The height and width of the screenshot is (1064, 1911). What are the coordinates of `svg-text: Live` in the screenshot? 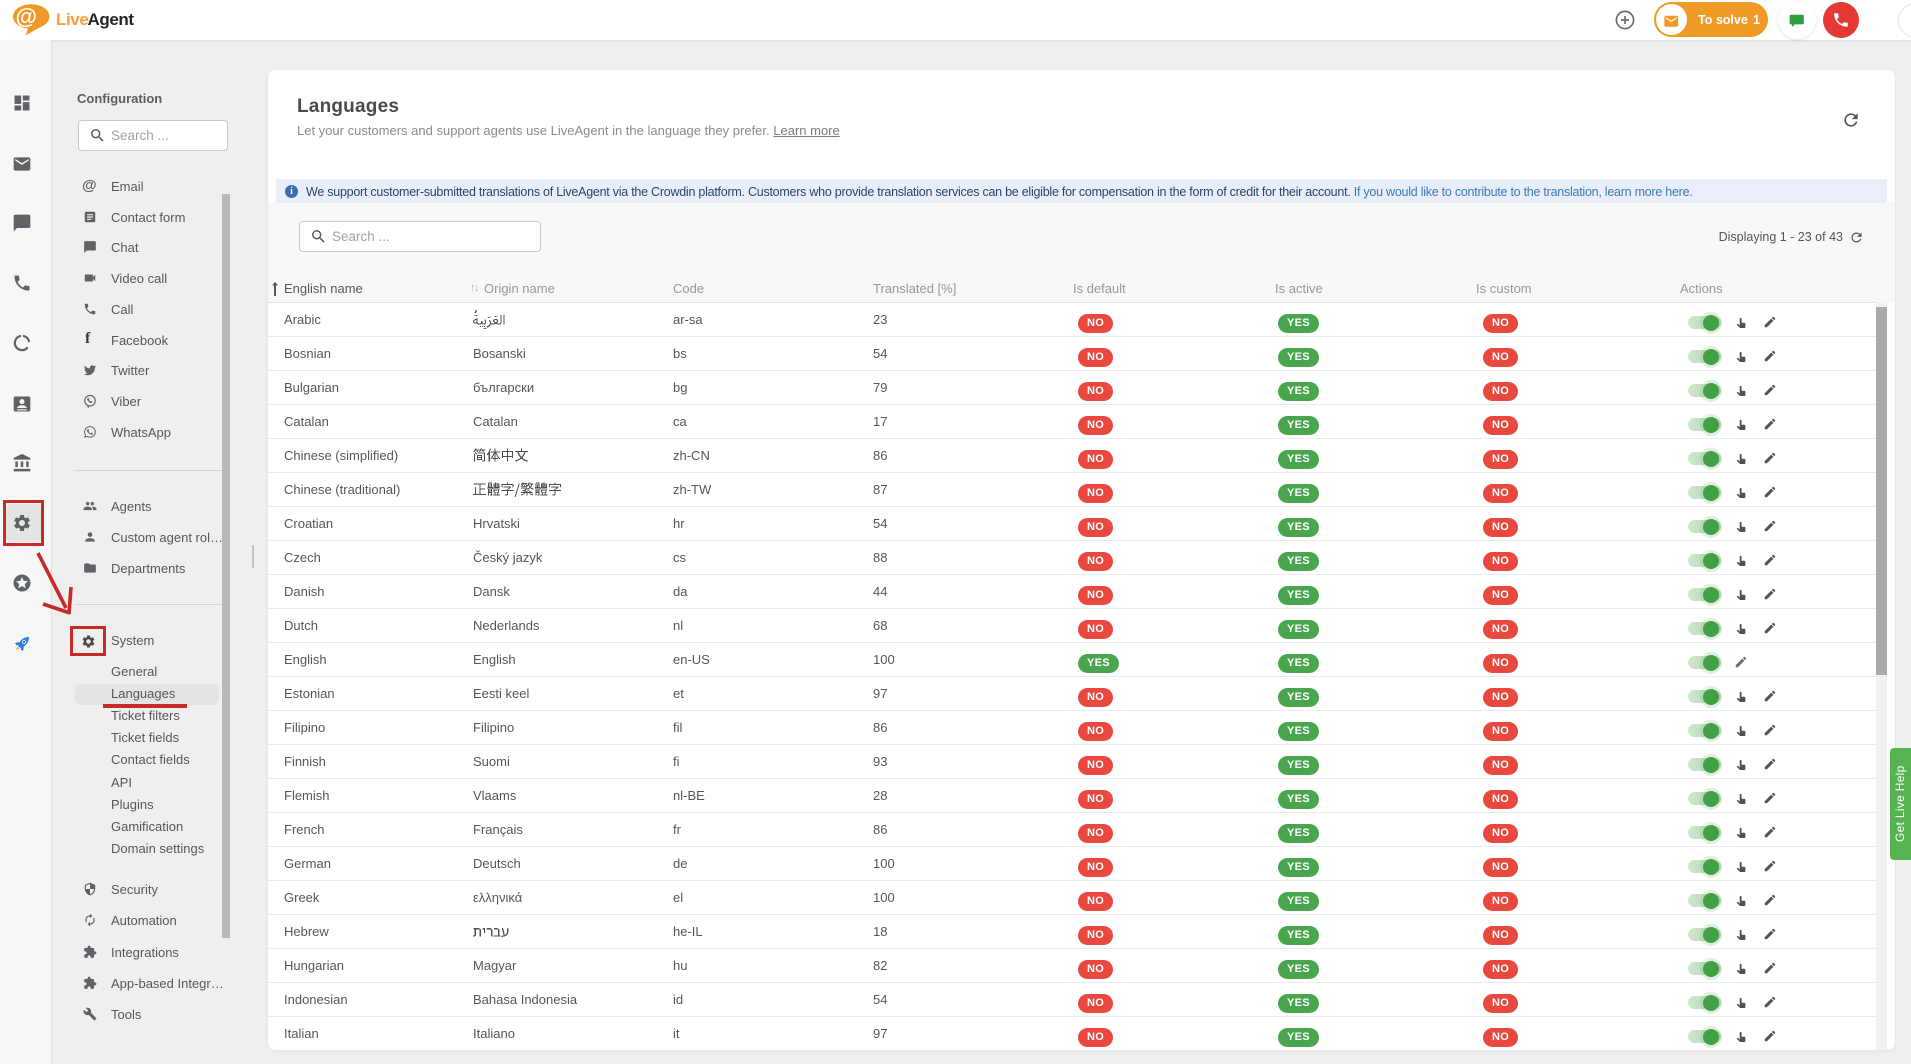 It's located at (72, 19).